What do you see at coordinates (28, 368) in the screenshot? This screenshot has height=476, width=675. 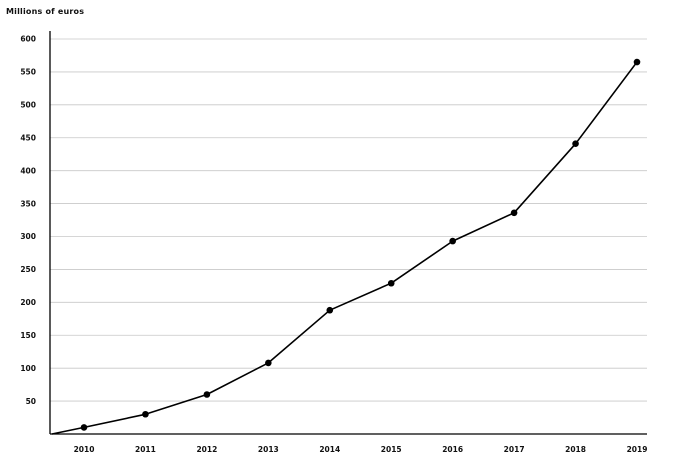 I see `y-tick-label-100: 100` at bounding box center [28, 368].